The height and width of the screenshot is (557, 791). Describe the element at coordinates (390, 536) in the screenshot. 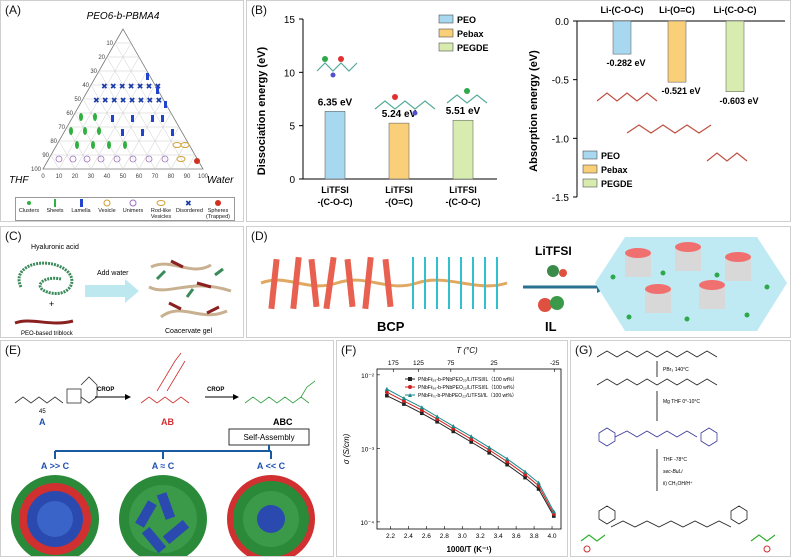

I see `xtick-label: 2.2` at that location.